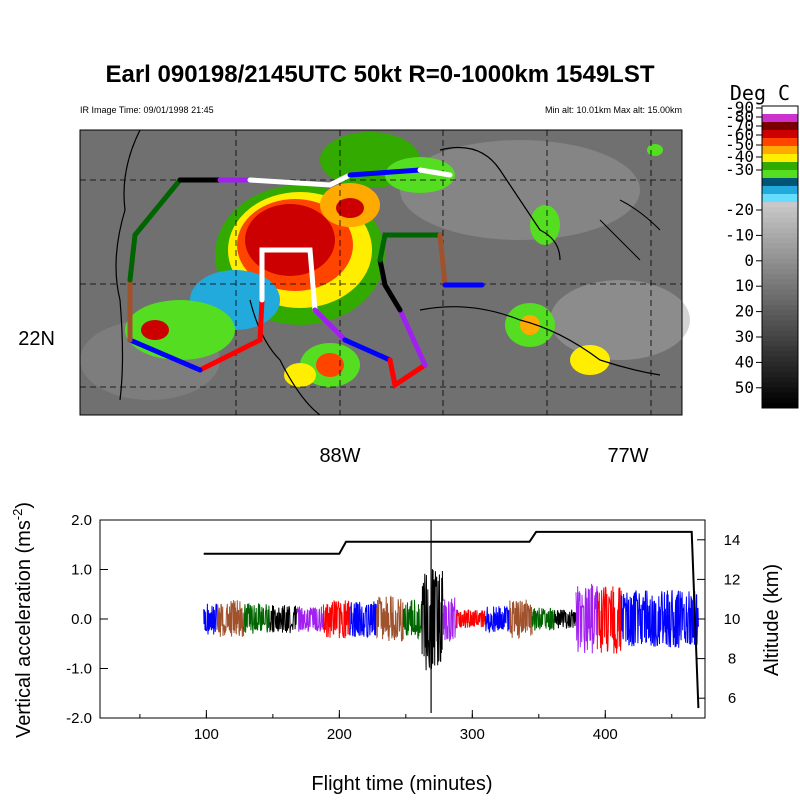 This screenshot has width=800, height=805. What do you see at coordinates (739, 156) in the screenshot?
I see `colorbar-label: -40` at bounding box center [739, 156].